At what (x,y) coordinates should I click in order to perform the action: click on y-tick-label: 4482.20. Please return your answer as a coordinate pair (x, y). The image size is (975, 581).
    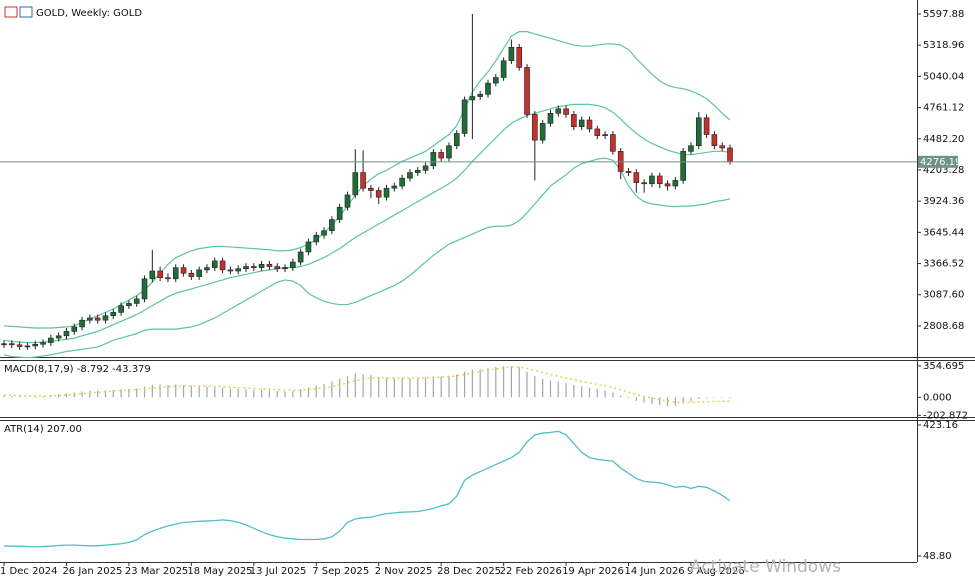
    Looking at the image, I should click on (943, 139).